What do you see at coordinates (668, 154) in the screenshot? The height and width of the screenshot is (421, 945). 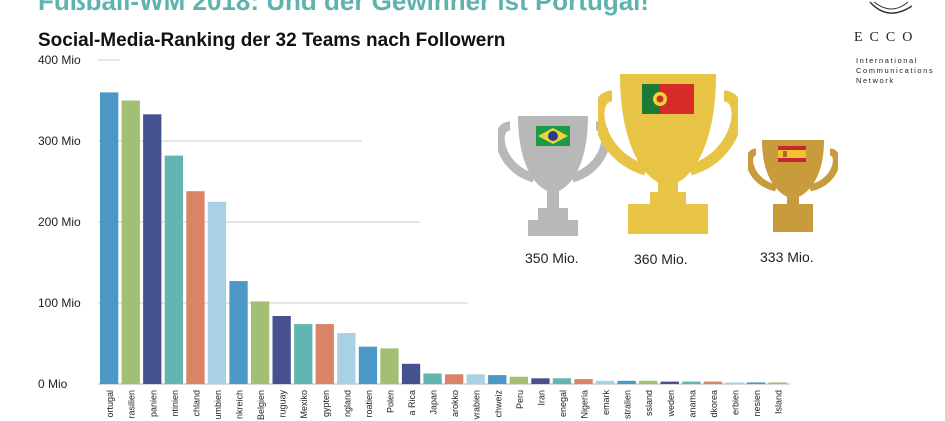 I see `gold-trophy-icon` at bounding box center [668, 154].